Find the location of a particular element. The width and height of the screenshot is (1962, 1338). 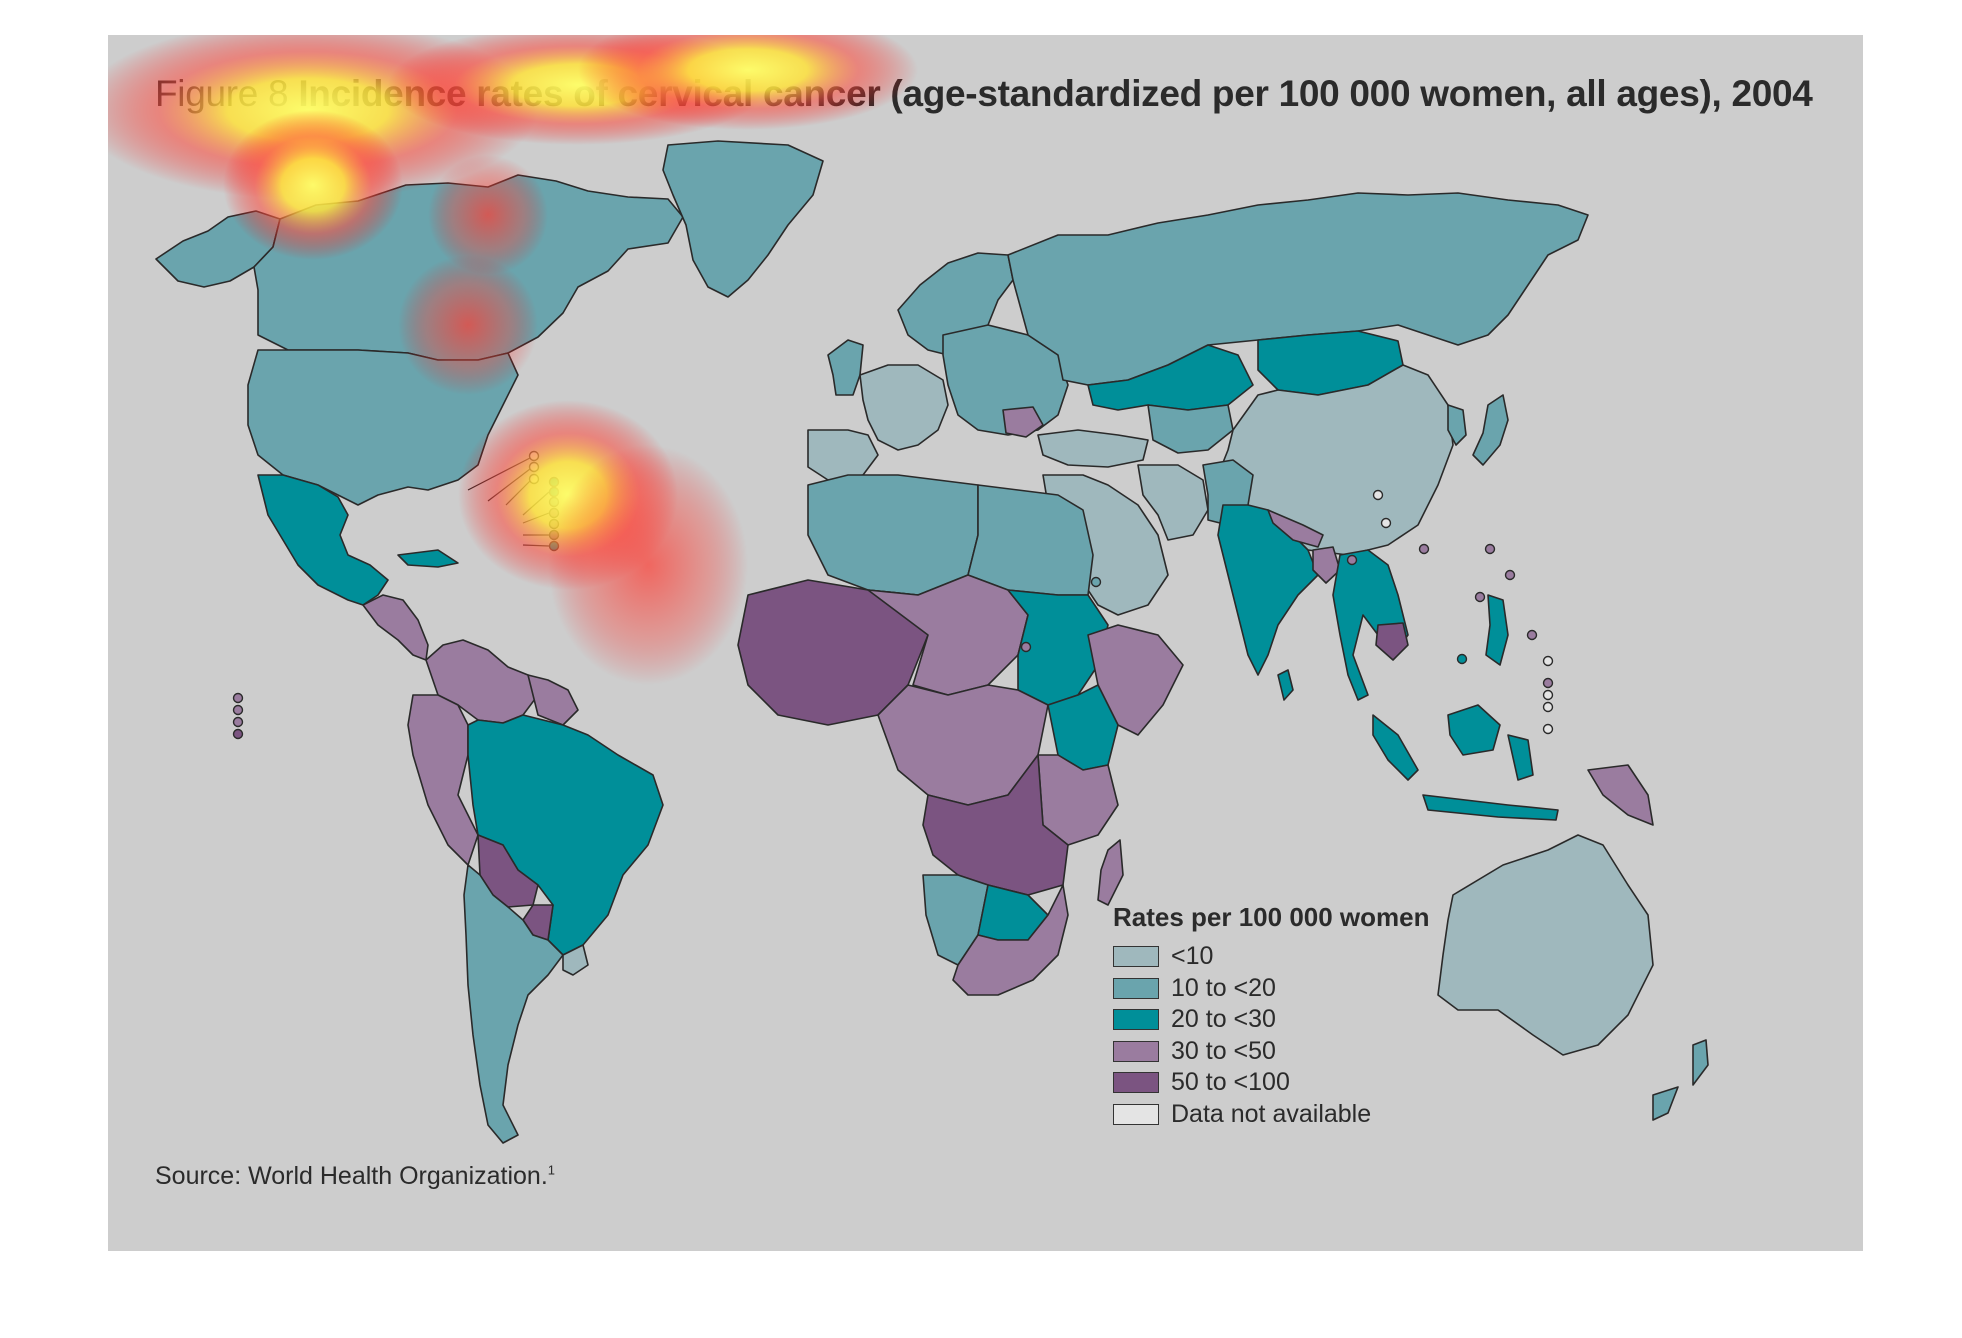

region-scandinavia is located at coordinates (955, 304).